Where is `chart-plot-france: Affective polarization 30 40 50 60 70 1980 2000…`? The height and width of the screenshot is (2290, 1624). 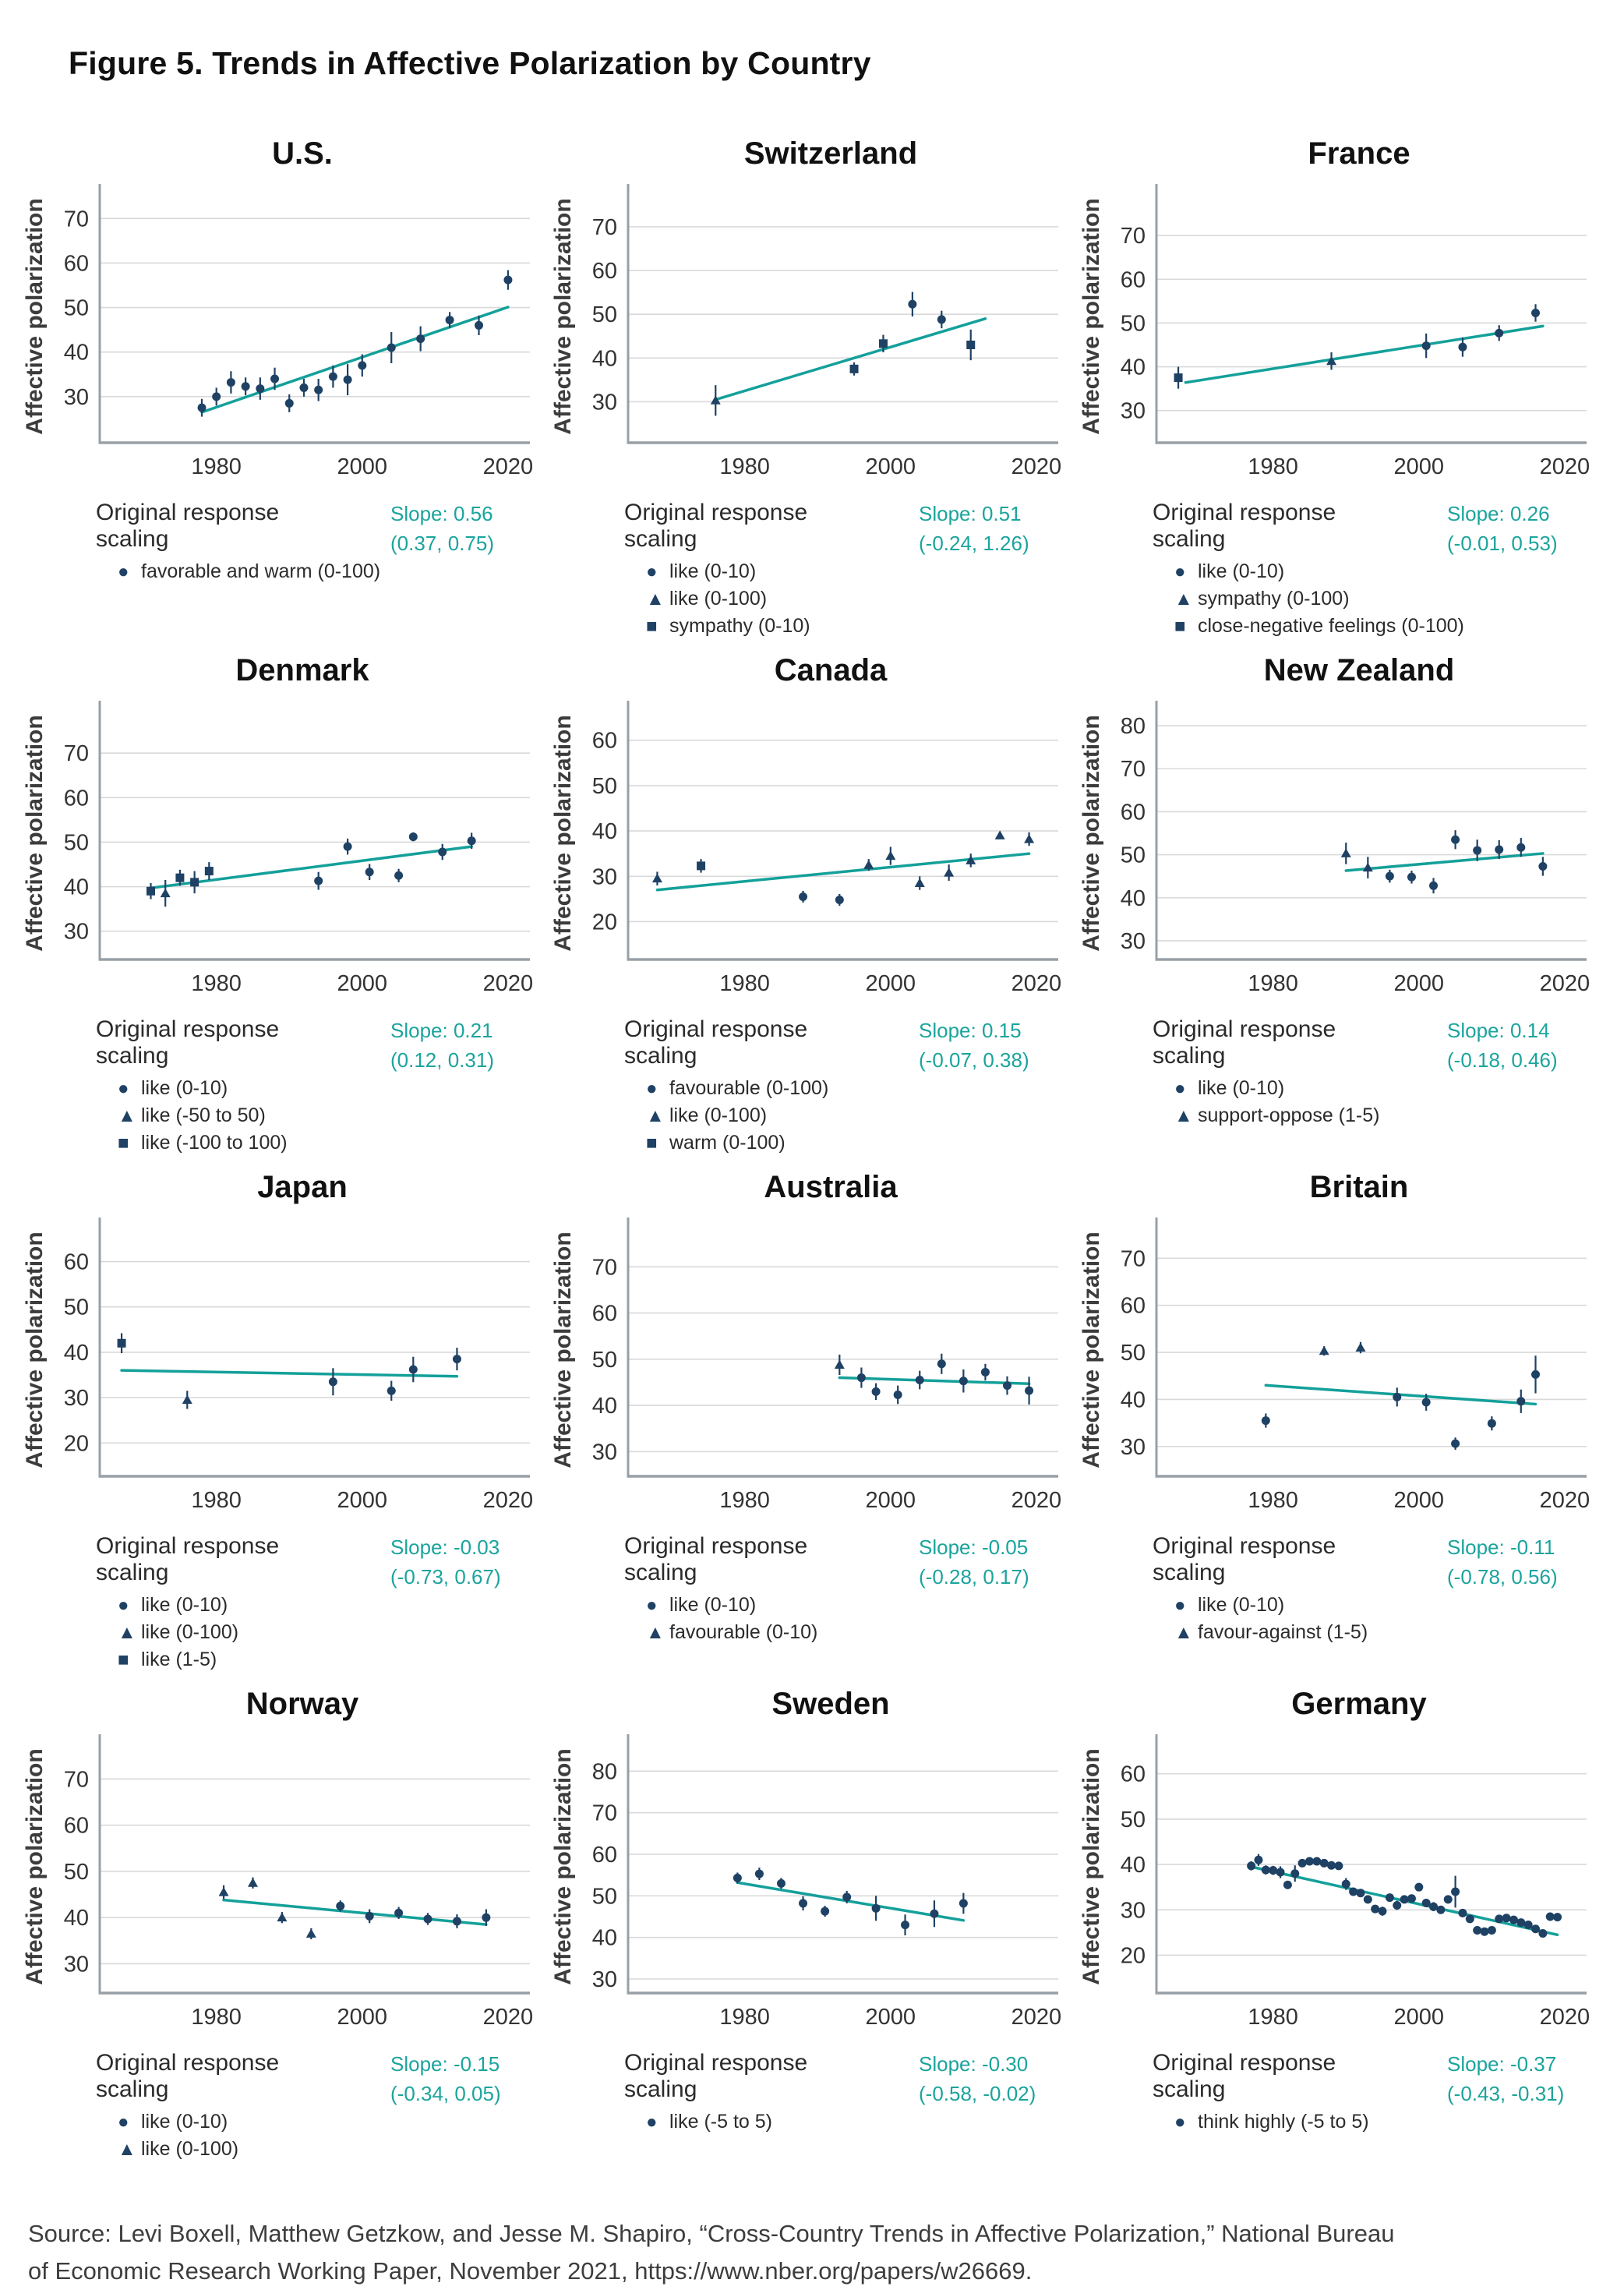
chart-plot-france: Affective polarization 30 40 50 60 70 1980 2000… is located at coordinates (1334, 332).